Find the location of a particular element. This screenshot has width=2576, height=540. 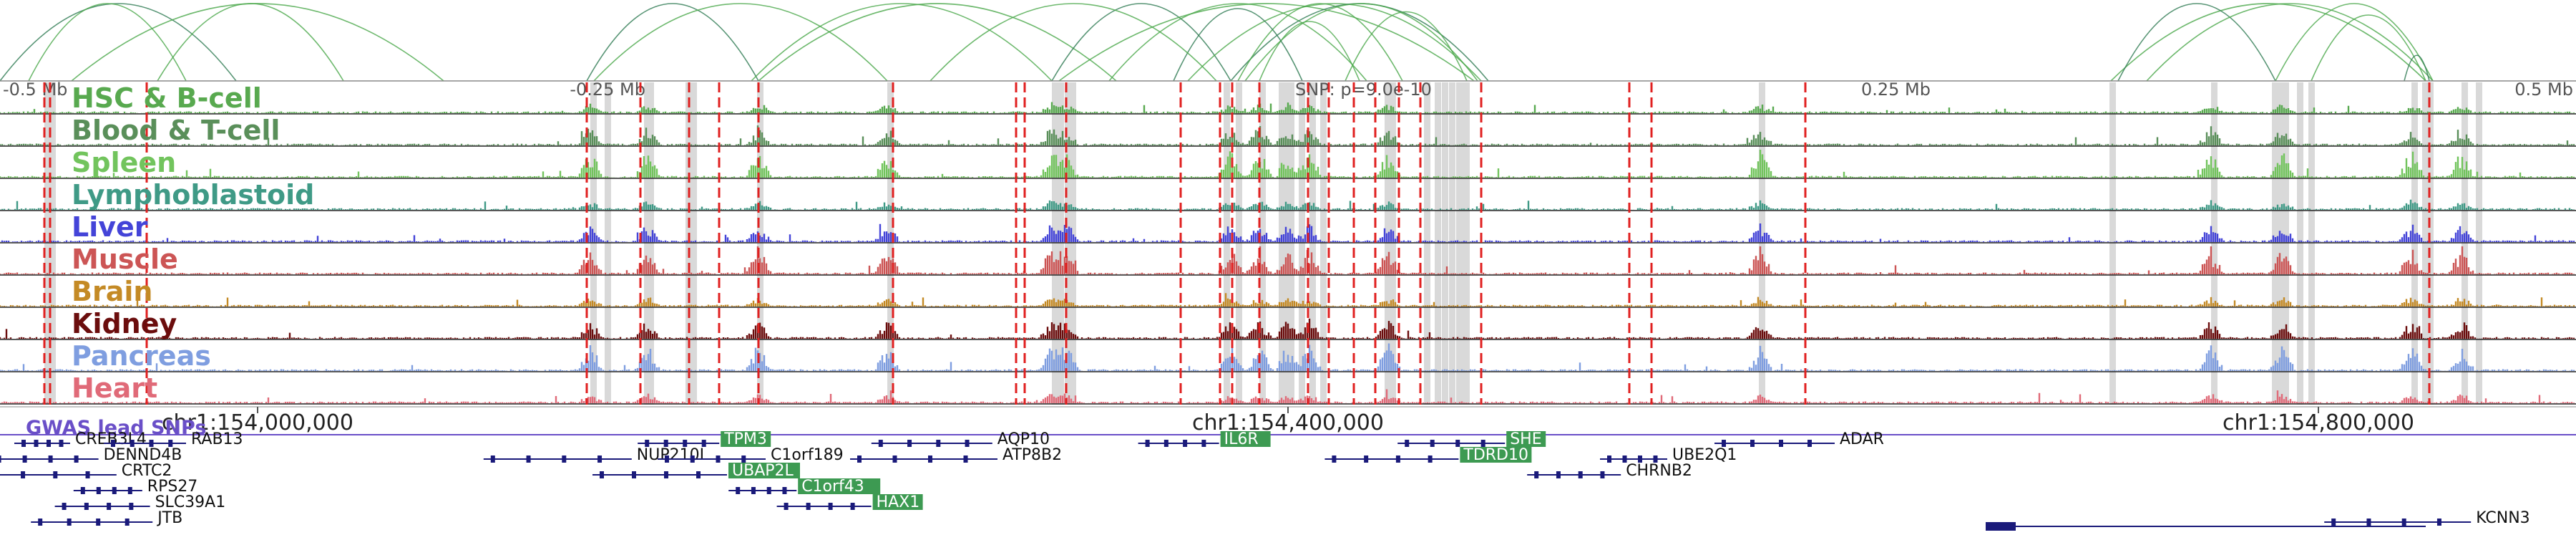

gene-label: SLC39A1 is located at coordinates (190, 502).